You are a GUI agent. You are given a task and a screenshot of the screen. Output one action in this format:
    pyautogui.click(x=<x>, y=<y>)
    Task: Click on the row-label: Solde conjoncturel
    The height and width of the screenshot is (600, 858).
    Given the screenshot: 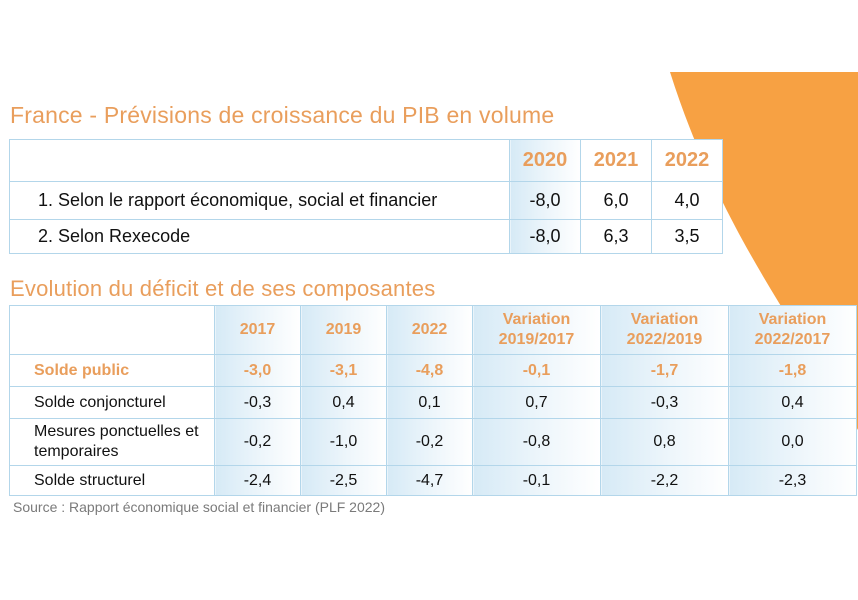 What is the action you would take?
    pyautogui.click(x=112, y=402)
    